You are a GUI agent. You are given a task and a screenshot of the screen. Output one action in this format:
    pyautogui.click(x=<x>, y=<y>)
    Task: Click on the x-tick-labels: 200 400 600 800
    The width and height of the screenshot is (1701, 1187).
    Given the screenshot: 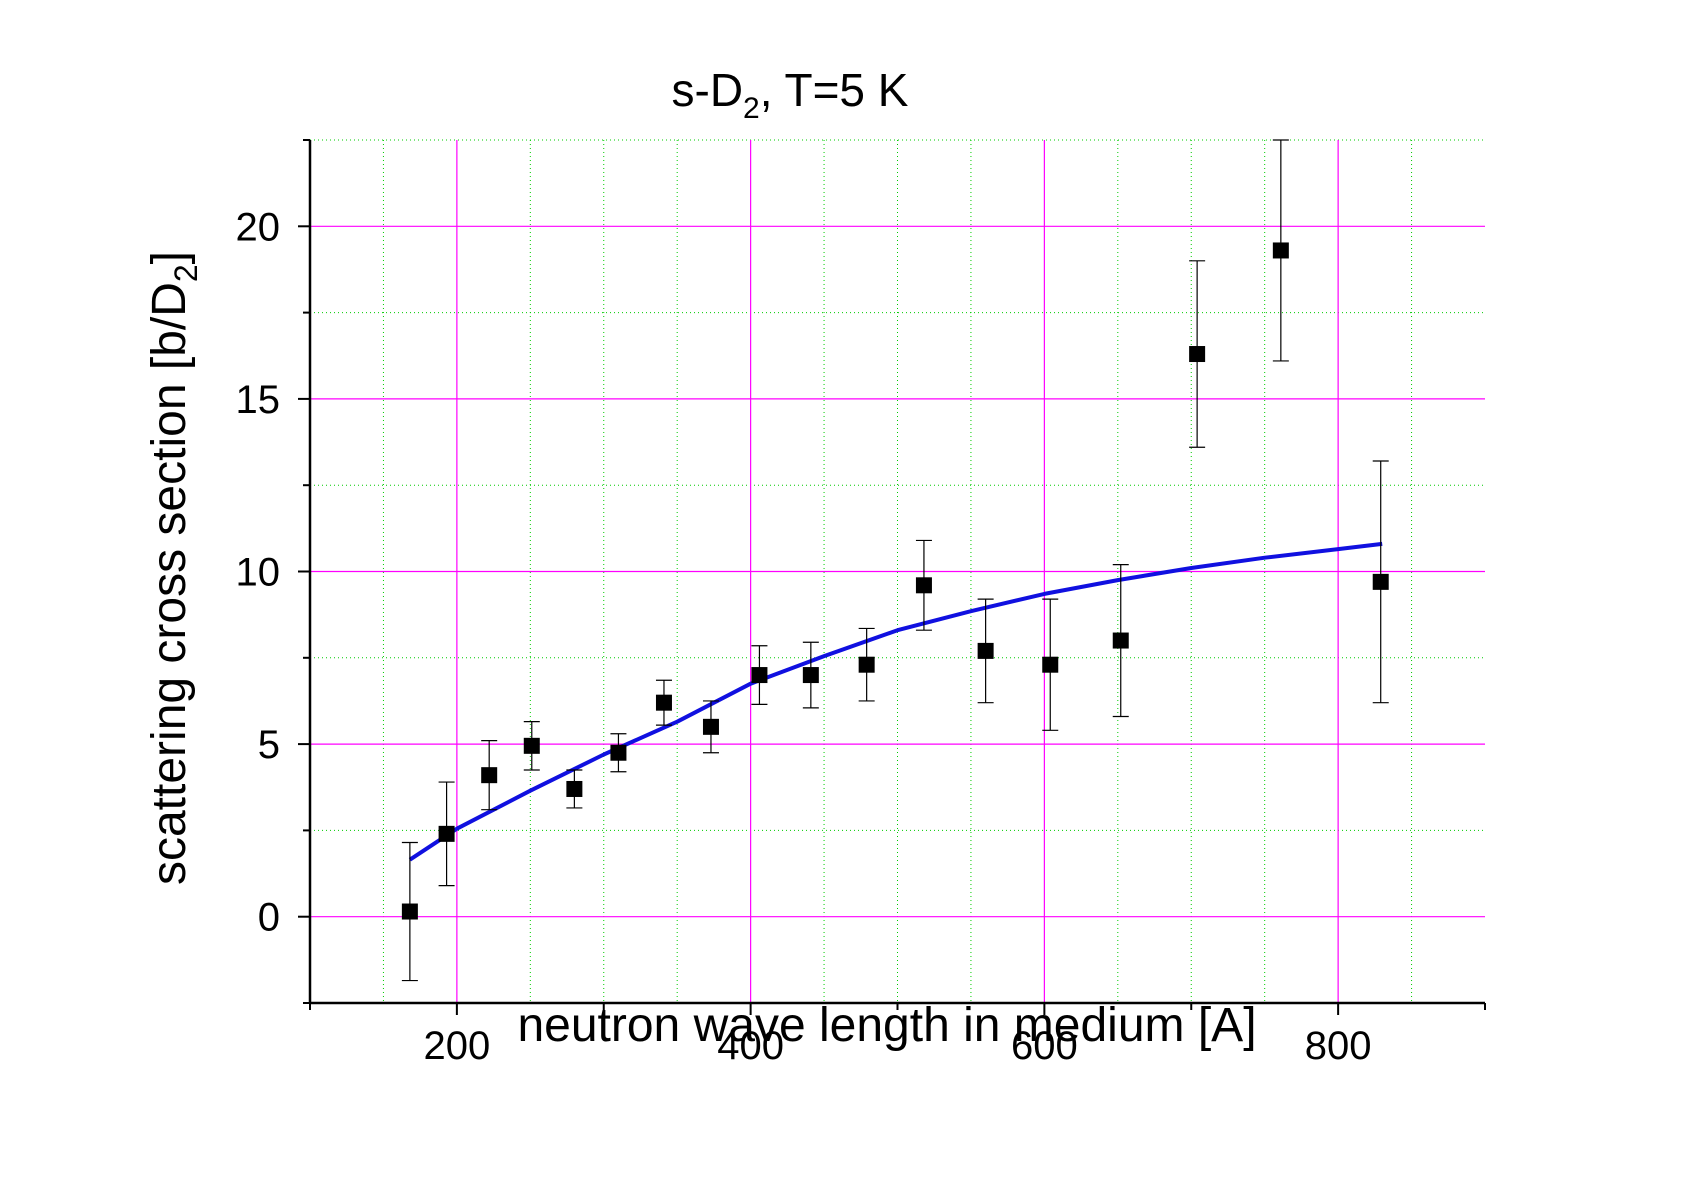 What is the action you would take?
    pyautogui.click(x=898, y=1046)
    